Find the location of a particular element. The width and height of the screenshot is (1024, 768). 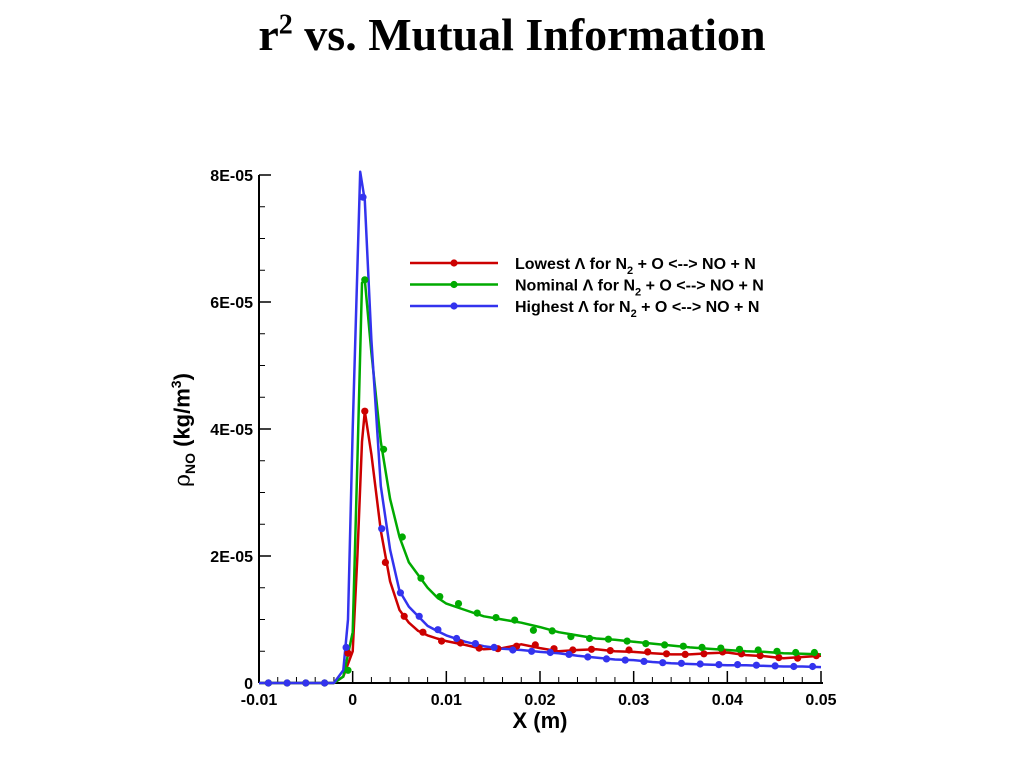

y-label-sub: NO is located at coordinates (189, 463).